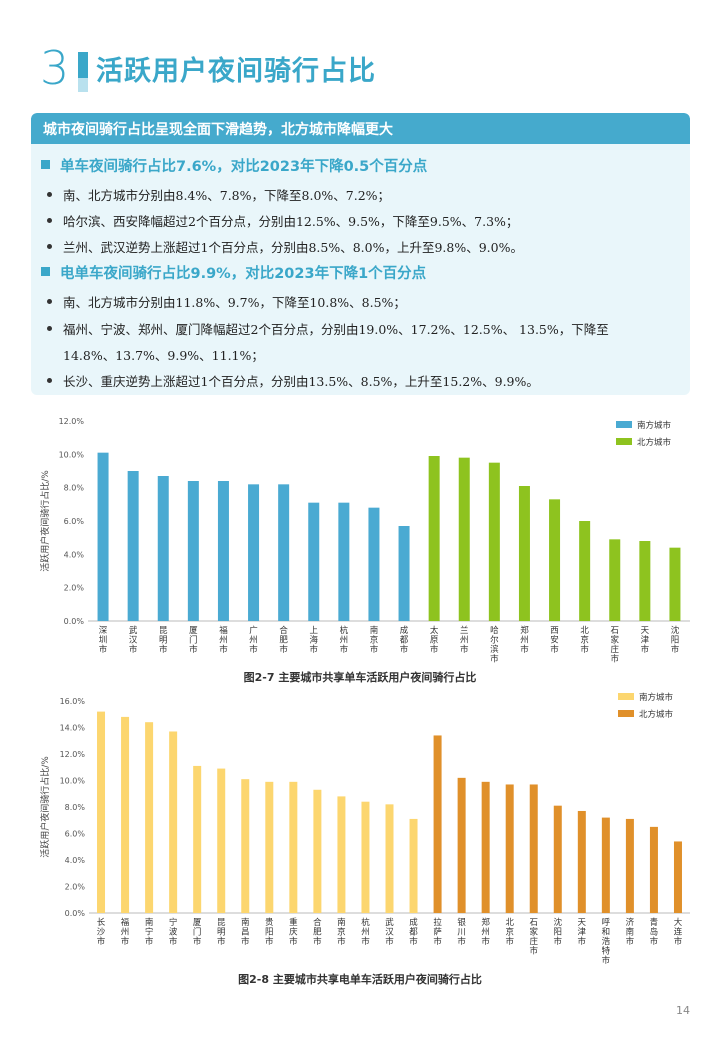  I want to click on y-tick-label: 16.0%, so click(73, 701).